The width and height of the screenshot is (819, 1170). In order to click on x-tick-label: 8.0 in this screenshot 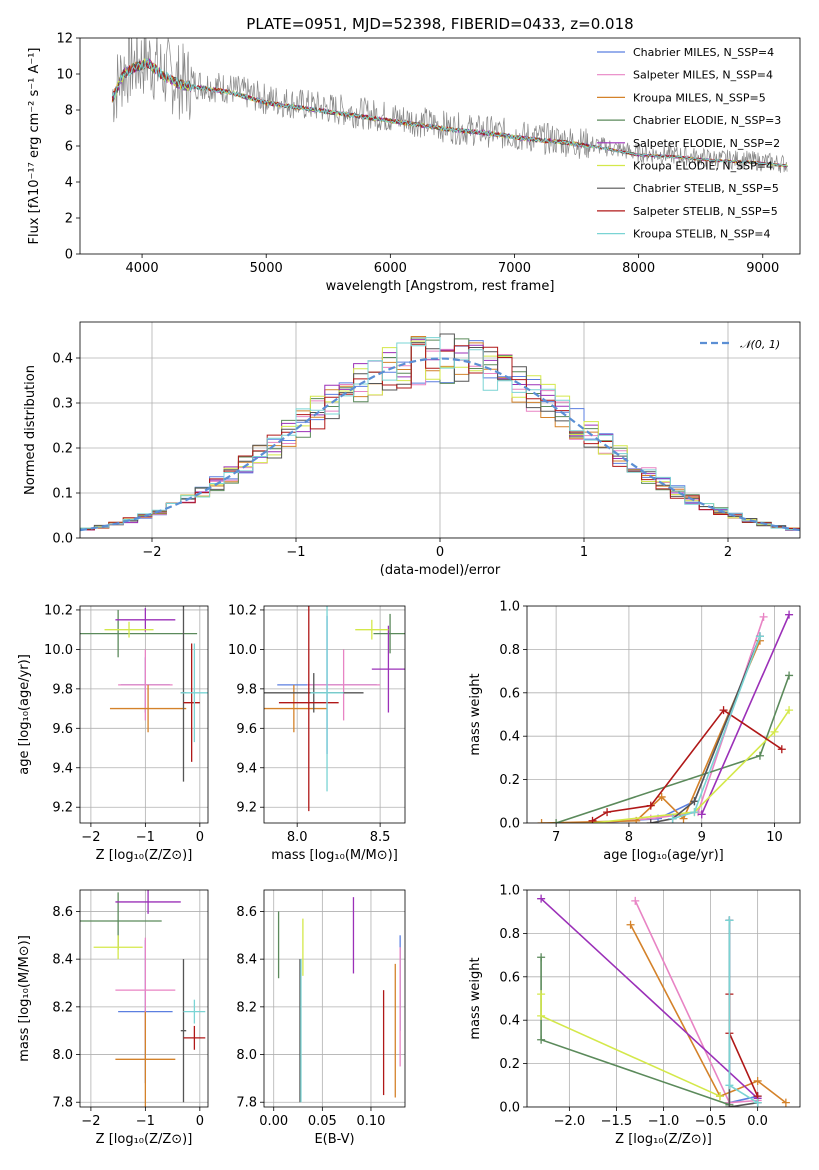, I will do `click(297, 837)`.